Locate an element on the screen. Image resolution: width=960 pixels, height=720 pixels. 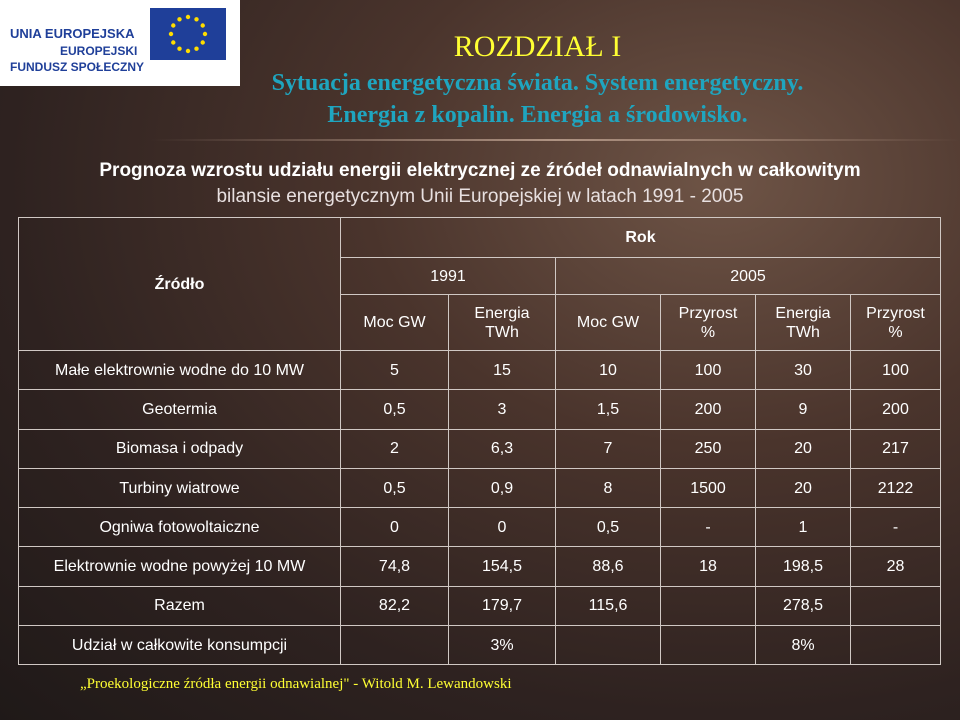
table-cell: 8 is located at coordinates (608, 488).